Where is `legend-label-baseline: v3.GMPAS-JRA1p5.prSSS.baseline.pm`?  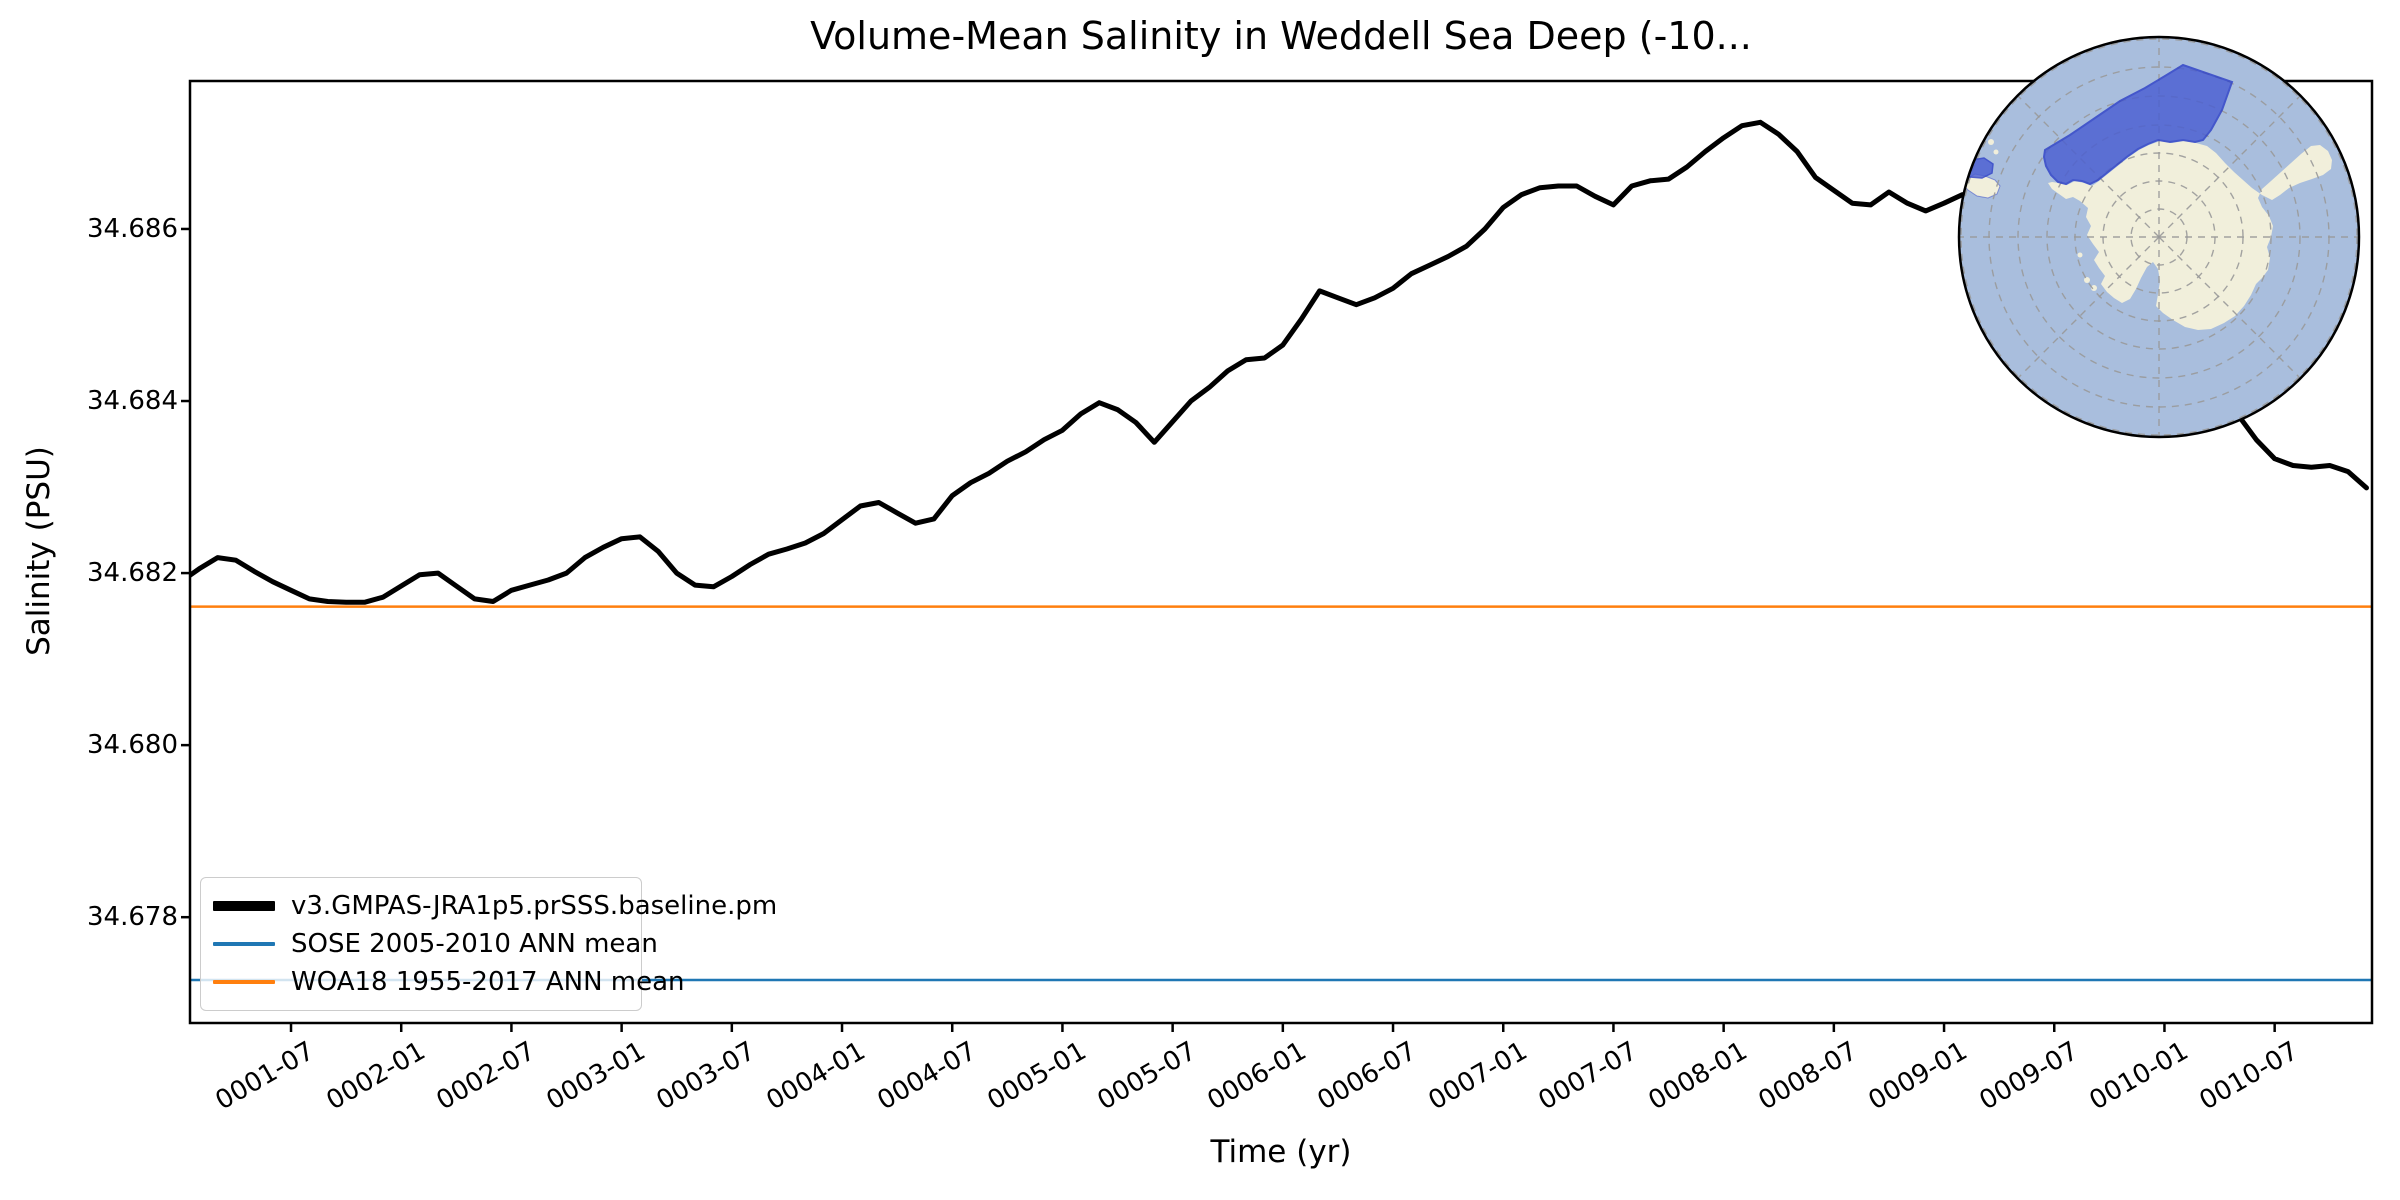
legend-label-baseline: v3.GMPAS-JRA1p5.prSSS.baseline.pm is located at coordinates (534, 906).